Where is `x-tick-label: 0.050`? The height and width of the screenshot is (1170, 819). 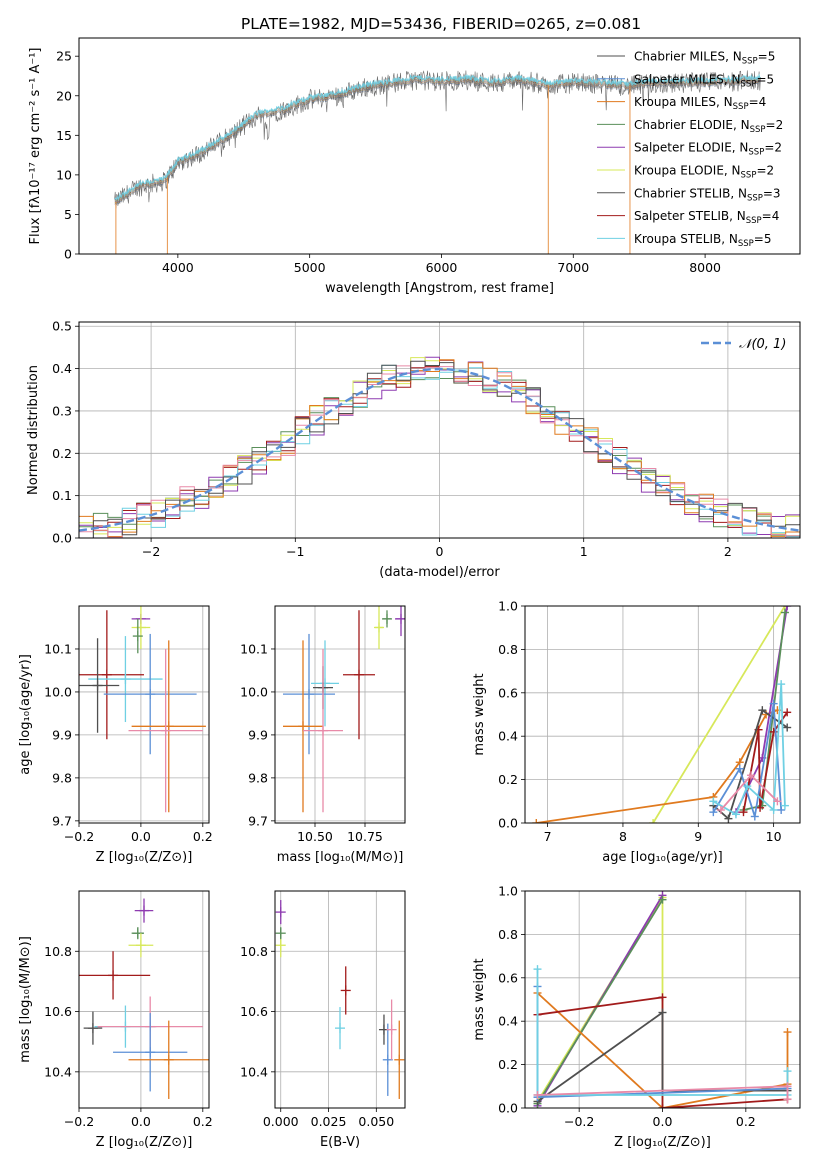
x-tick-label: 0.050 is located at coordinates (376, 1121).